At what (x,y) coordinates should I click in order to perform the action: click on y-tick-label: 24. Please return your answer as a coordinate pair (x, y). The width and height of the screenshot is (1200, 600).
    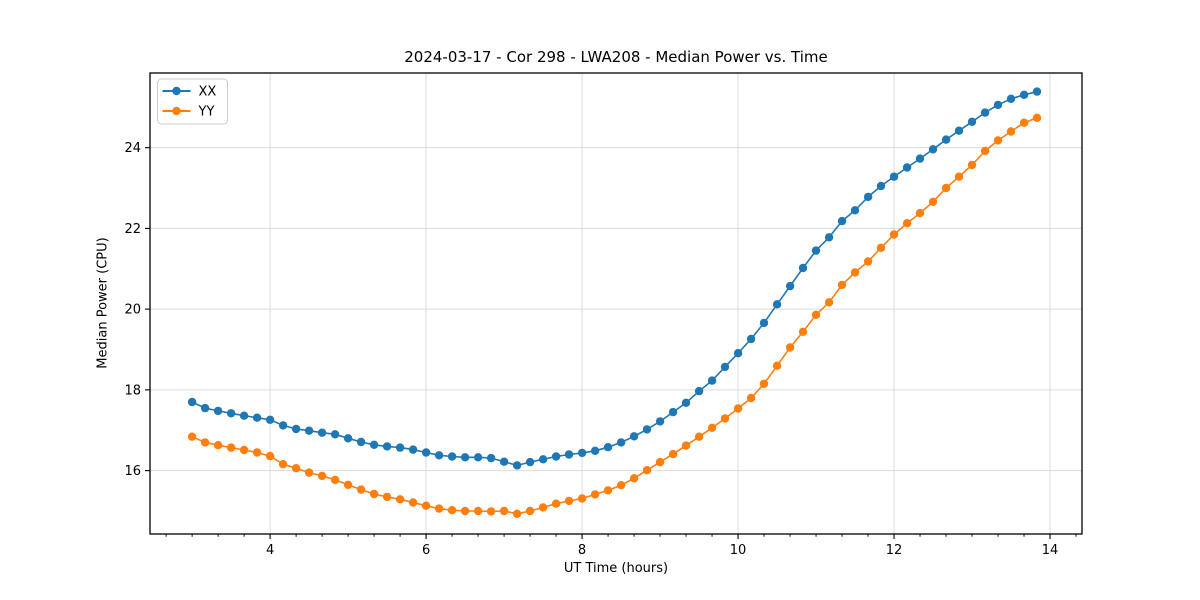
    Looking at the image, I should click on (132, 148).